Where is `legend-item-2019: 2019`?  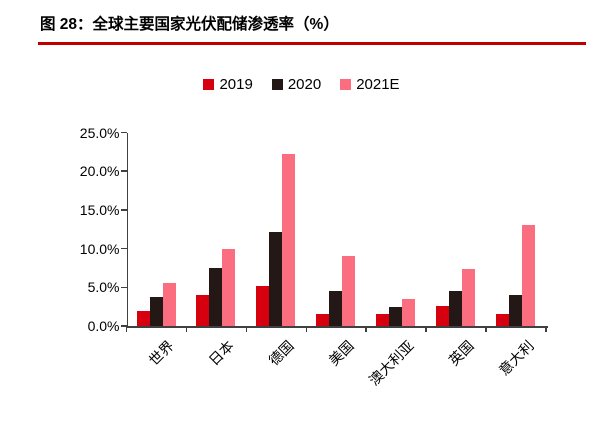 legend-item-2019: 2019 is located at coordinates (228, 84).